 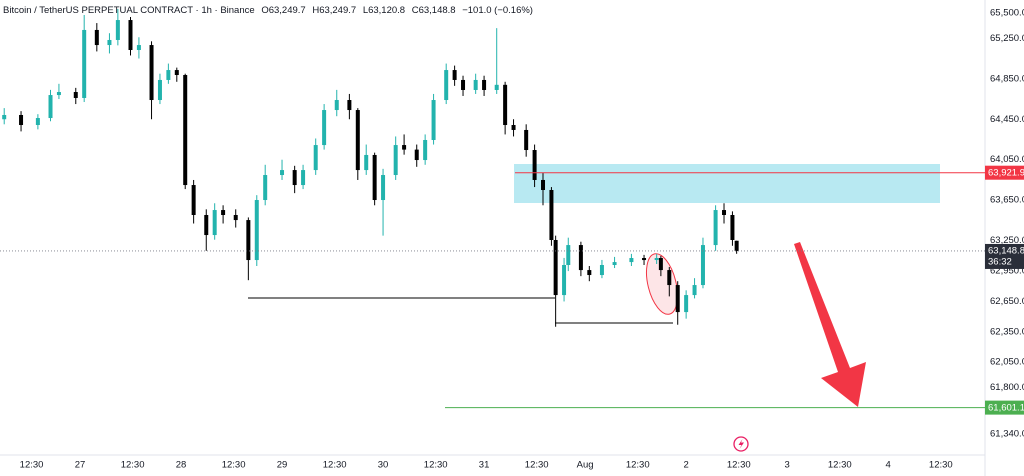 What do you see at coordinates (497, 10) in the screenshot?
I see `change-label: −101.0 (−0.16%)` at bounding box center [497, 10].